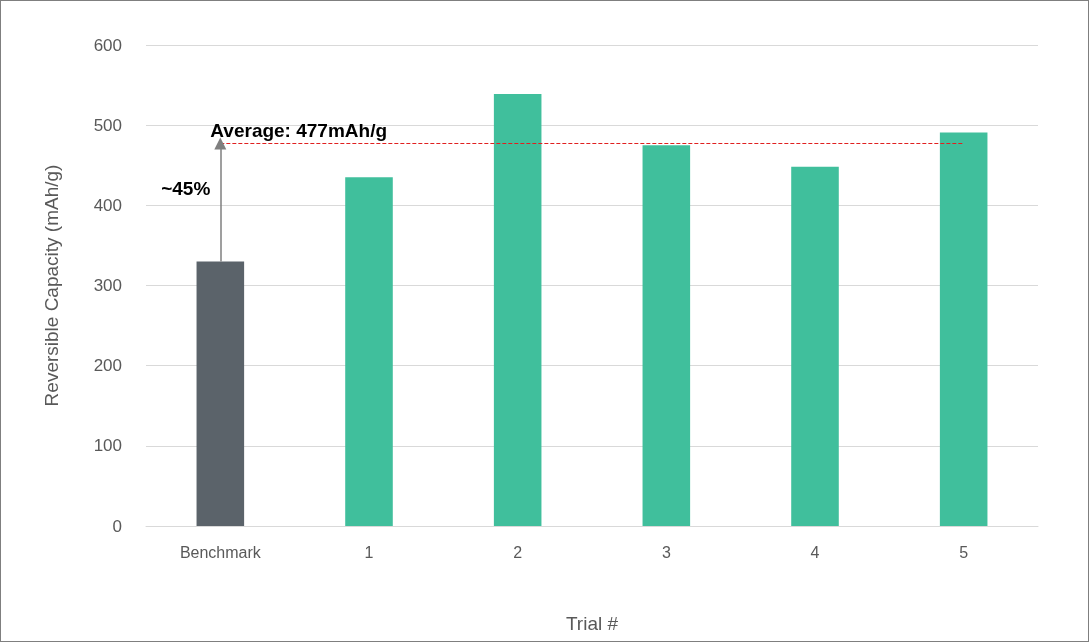  Describe the element at coordinates (220, 552) in the screenshot. I see `x-tick-label: Benchmark` at that location.